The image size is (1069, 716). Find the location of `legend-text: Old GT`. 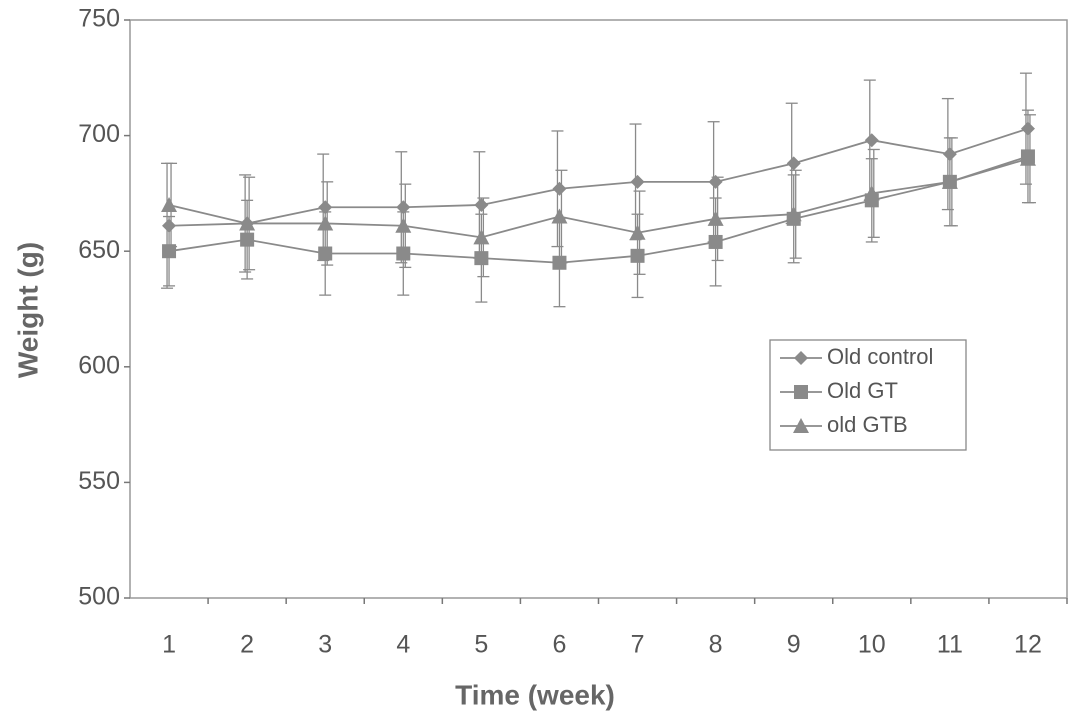

legend-text: Old GT is located at coordinates (862, 390).